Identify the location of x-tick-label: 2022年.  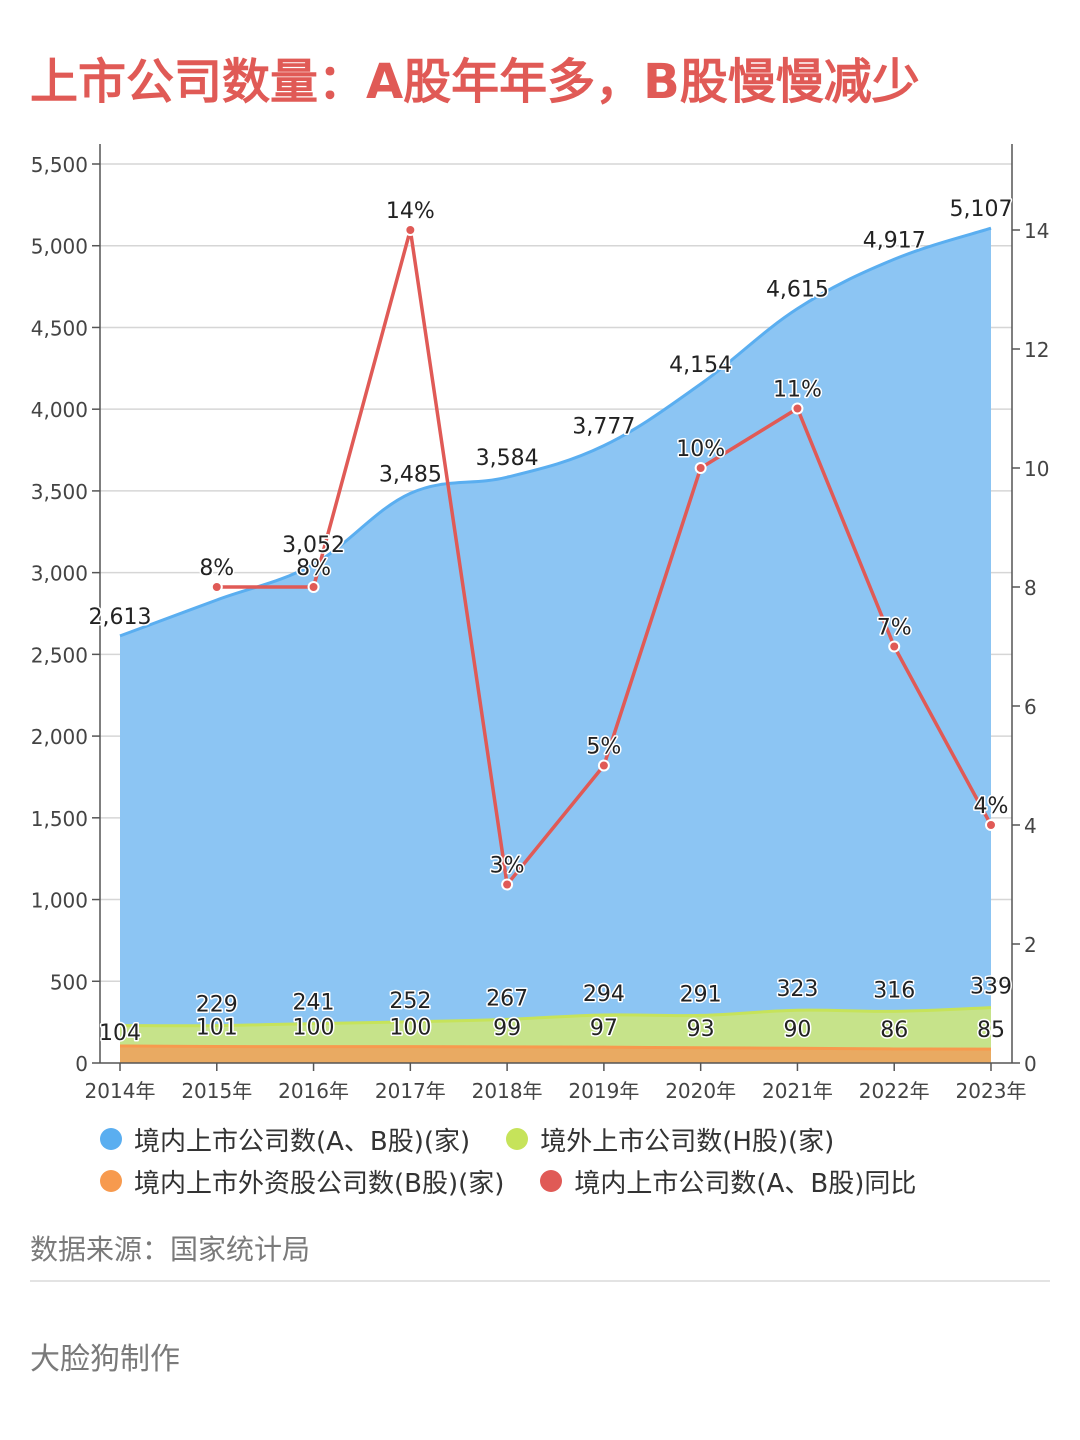
(894, 1091).